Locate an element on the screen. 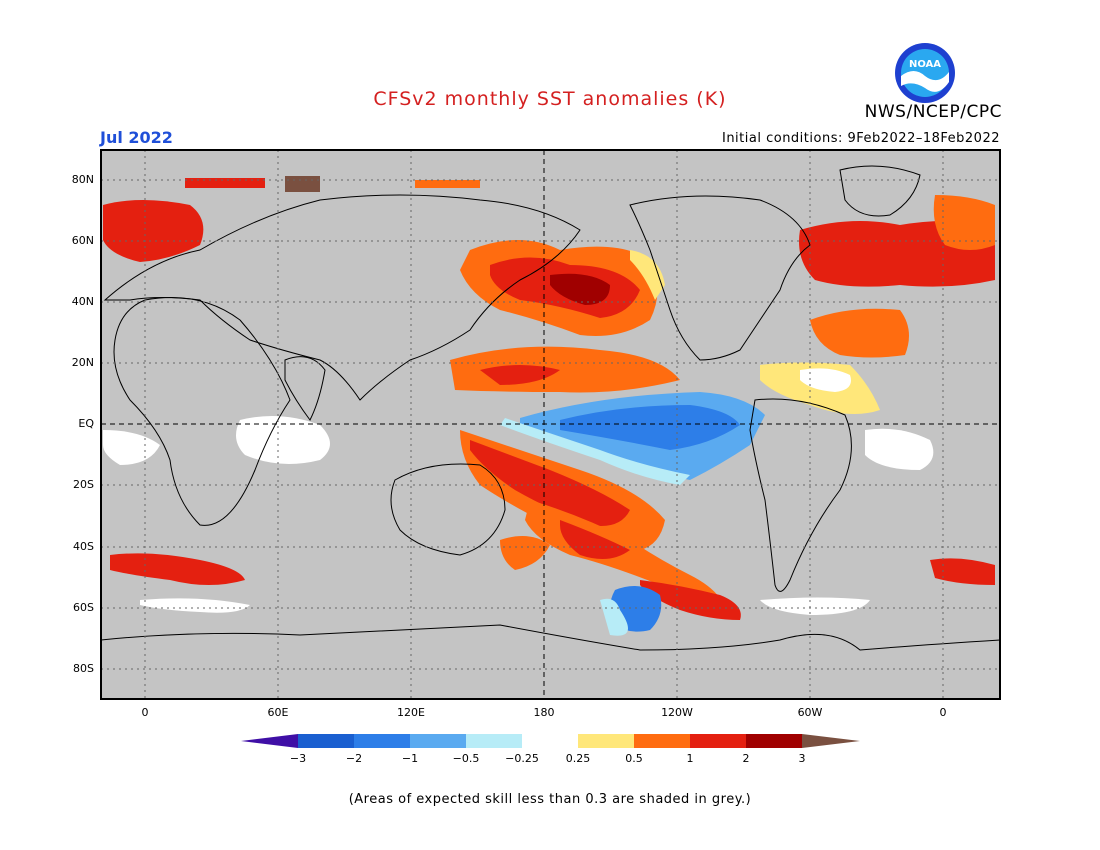 The width and height of the screenshot is (1100, 850). colorbar is located at coordinates (550, 741).